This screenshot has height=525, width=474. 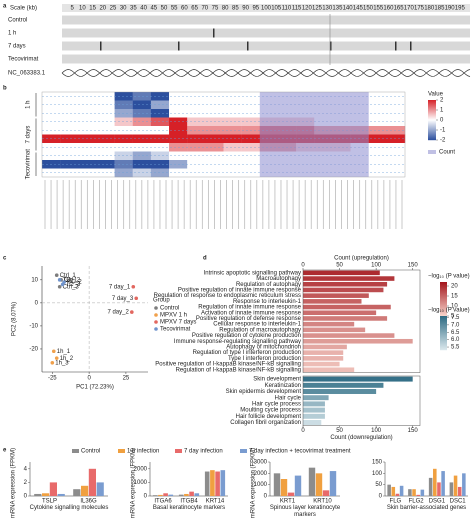 I want to click on y-tick-label: 3000, so click(x=261, y=463).